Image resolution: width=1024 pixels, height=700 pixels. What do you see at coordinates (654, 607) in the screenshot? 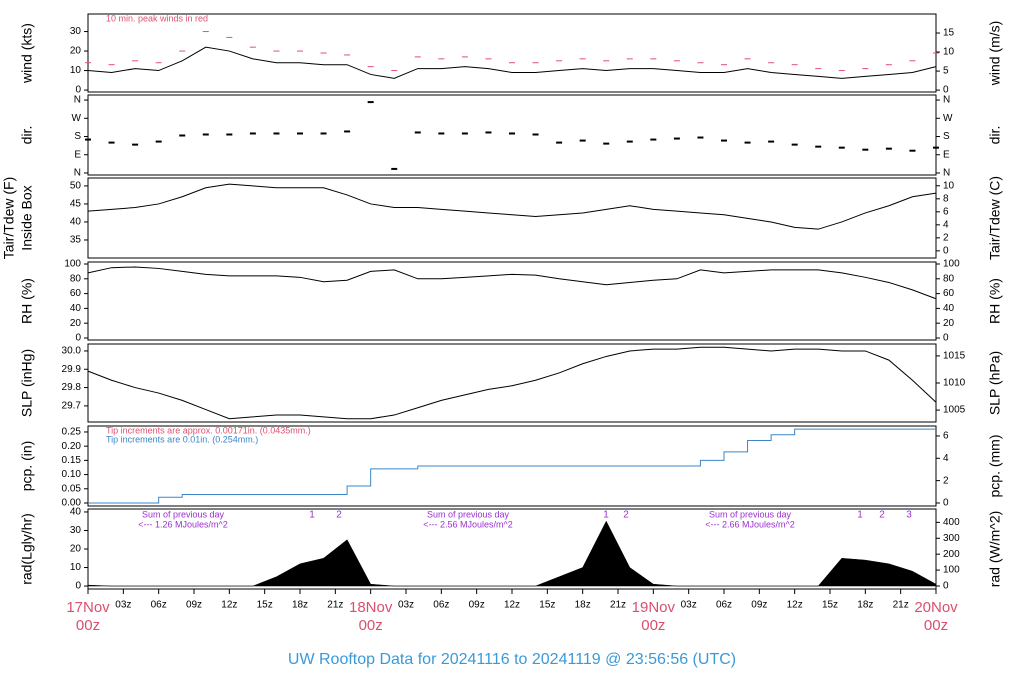
I see `x-tick-date: 19Nov` at bounding box center [654, 607].